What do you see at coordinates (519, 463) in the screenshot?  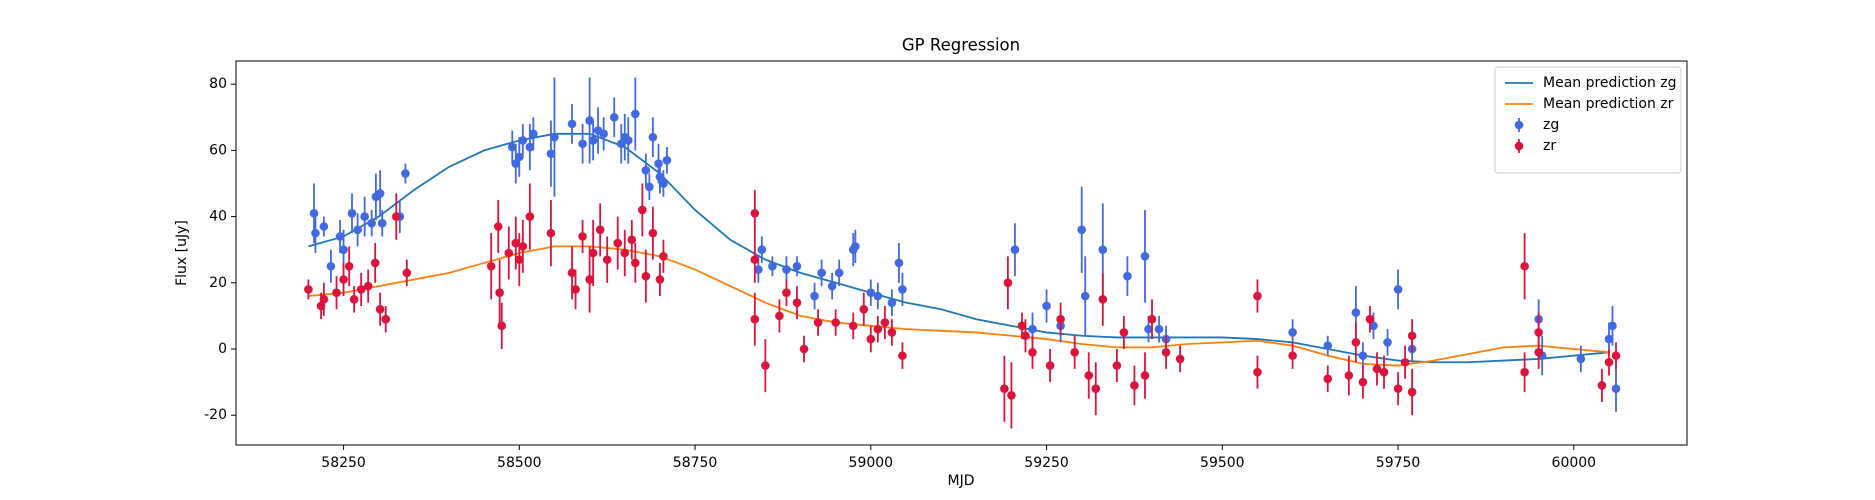 I see `x-tick-label: 58500` at bounding box center [519, 463].